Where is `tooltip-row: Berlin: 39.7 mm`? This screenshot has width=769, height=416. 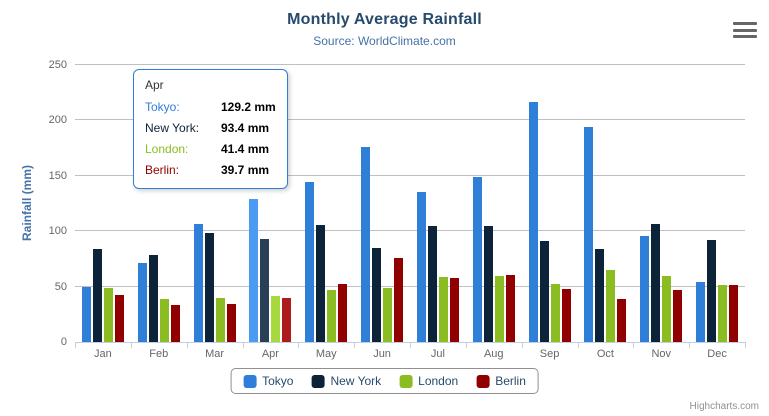
tooltip-row: Berlin: 39.7 mm is located at coordinates (210, 170).